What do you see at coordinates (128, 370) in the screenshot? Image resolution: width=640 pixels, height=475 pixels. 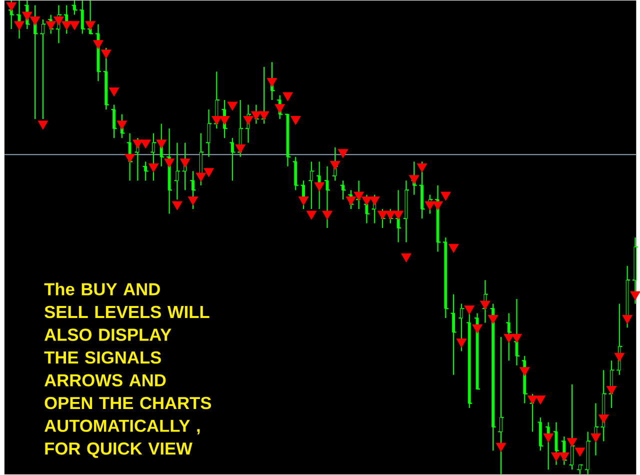 I see `annotation: The BUY AND SELL LEVELS WILL ALSO DISPLAY THE SIGNALS ARROWS AND OPEN THE CHARTS AUTOMATICALLY , FOR QUICK VIEW` at bounding box center [128, 370].